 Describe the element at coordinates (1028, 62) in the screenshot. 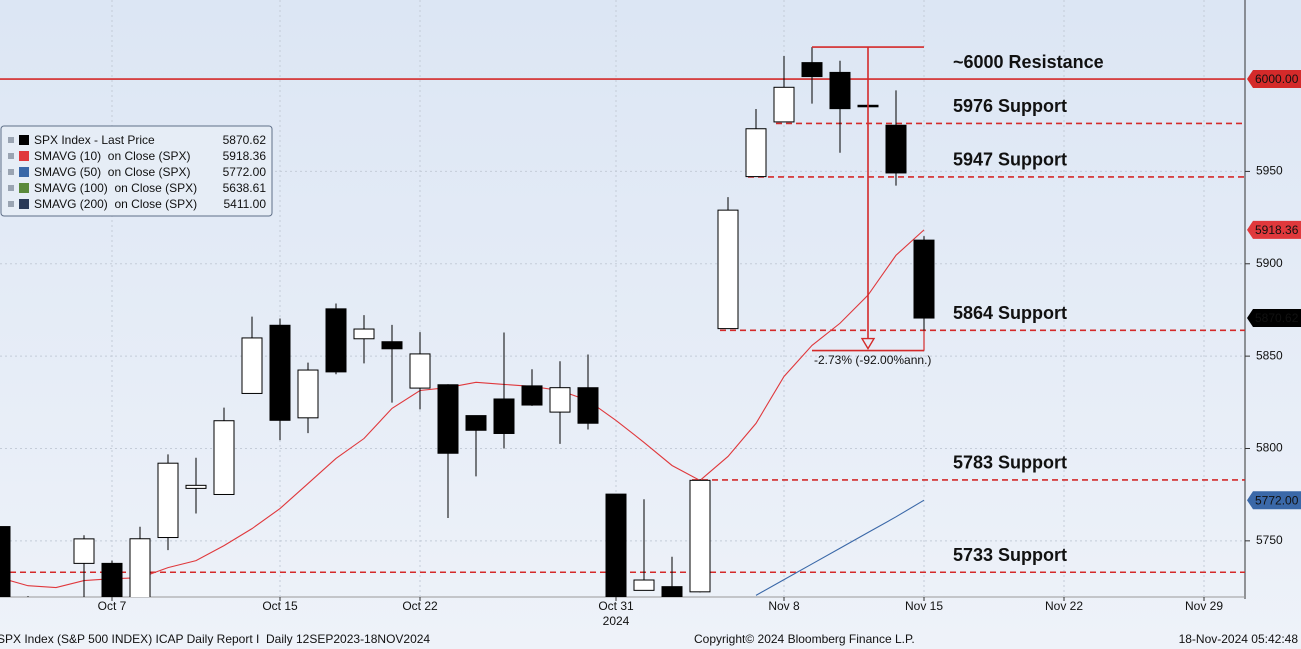

I see `level-label: ~6000 Resistance` at that location.